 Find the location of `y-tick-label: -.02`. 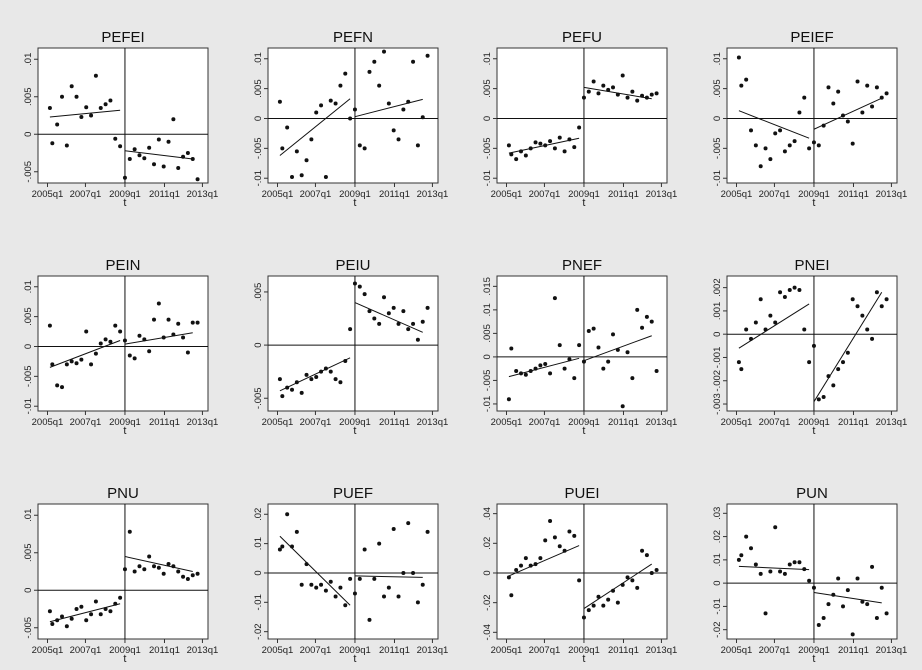

y-tick-label: -.02 is located at coordinates (258, 631).